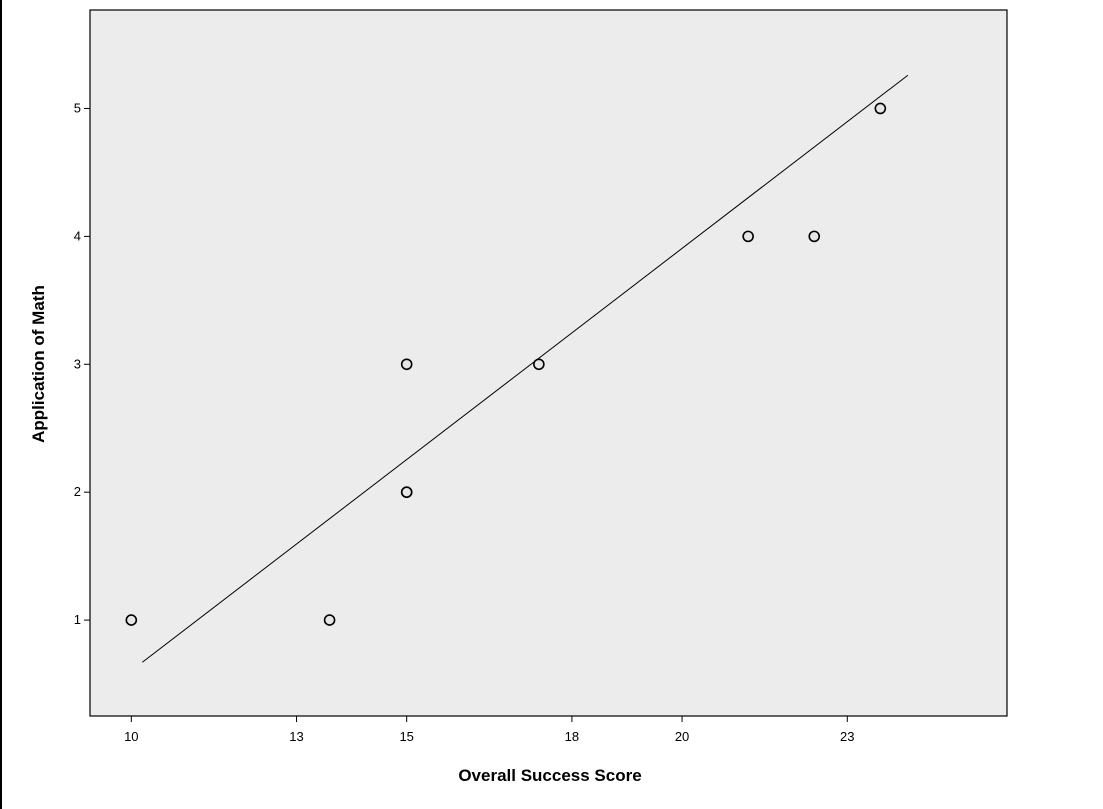 The height and width of the screenshot is (809, 1103). What do you see at coordinates (77, 619) in the screenshot?
I see `y-tick-label: 1` at bounding box center [77, 619].